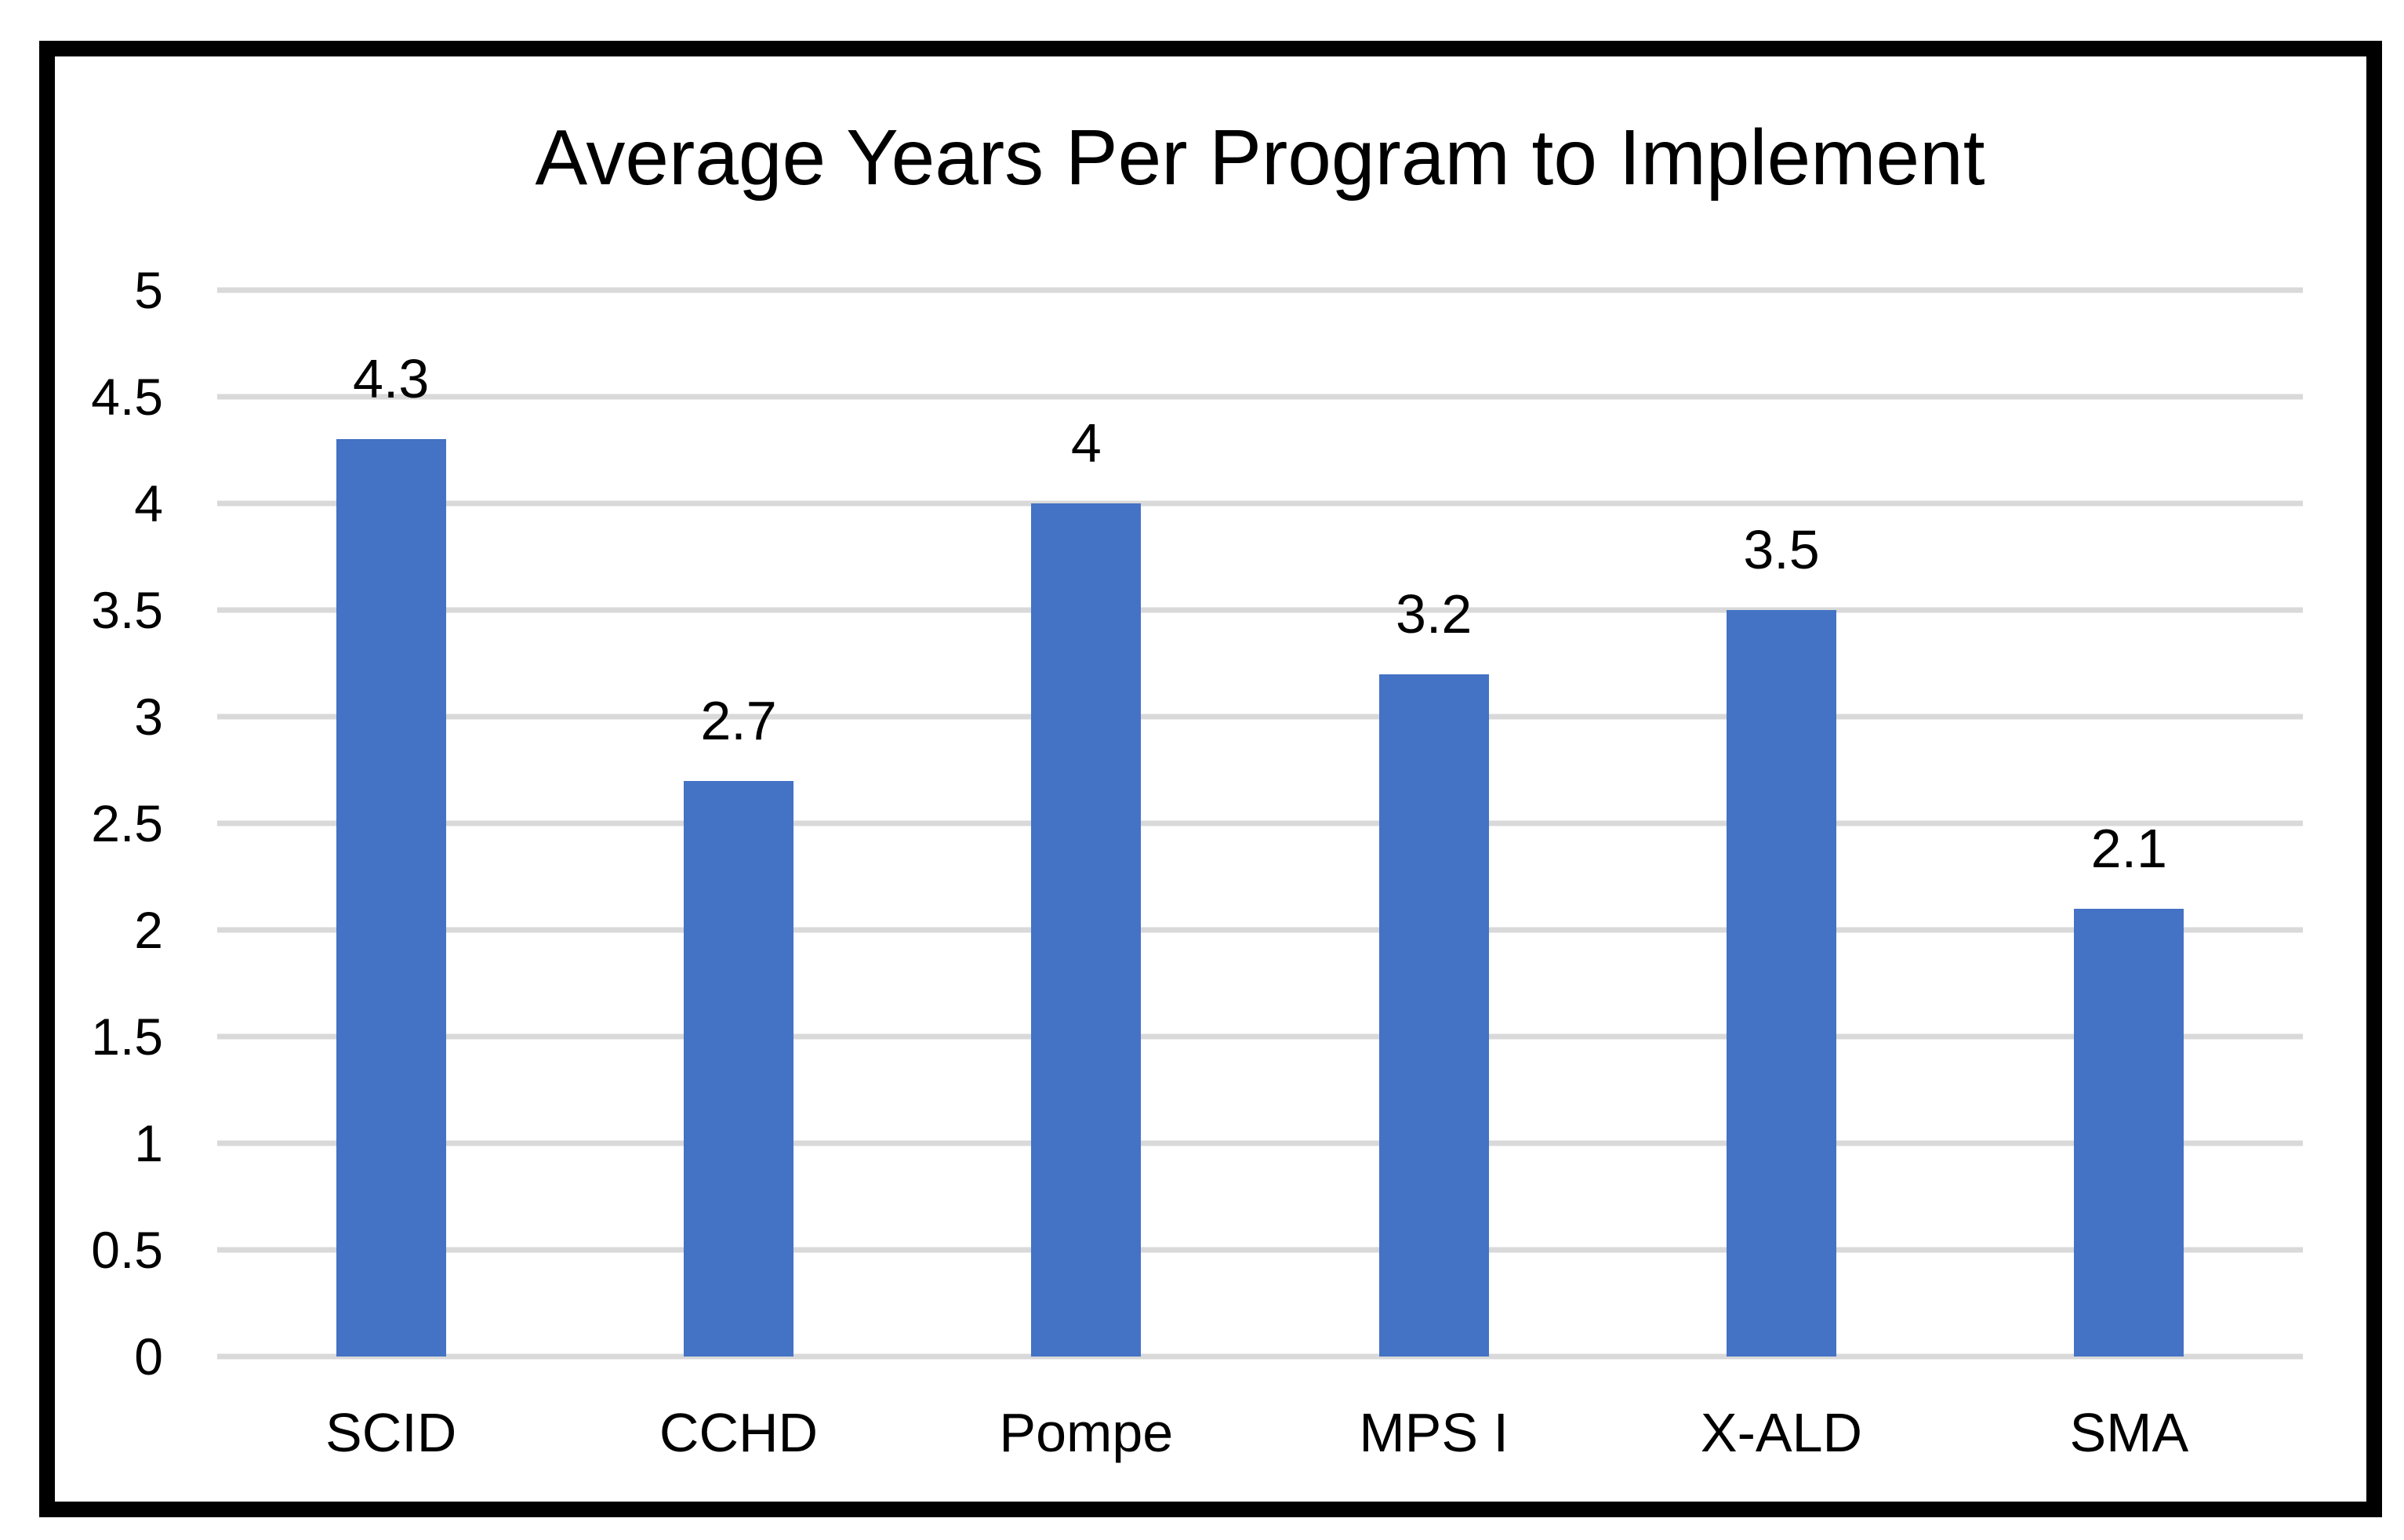  What do you see at coordinates (2128, 848) in the screenshot?
I see `bar-value-label: 2.1` at bounding box center [2128, 848].